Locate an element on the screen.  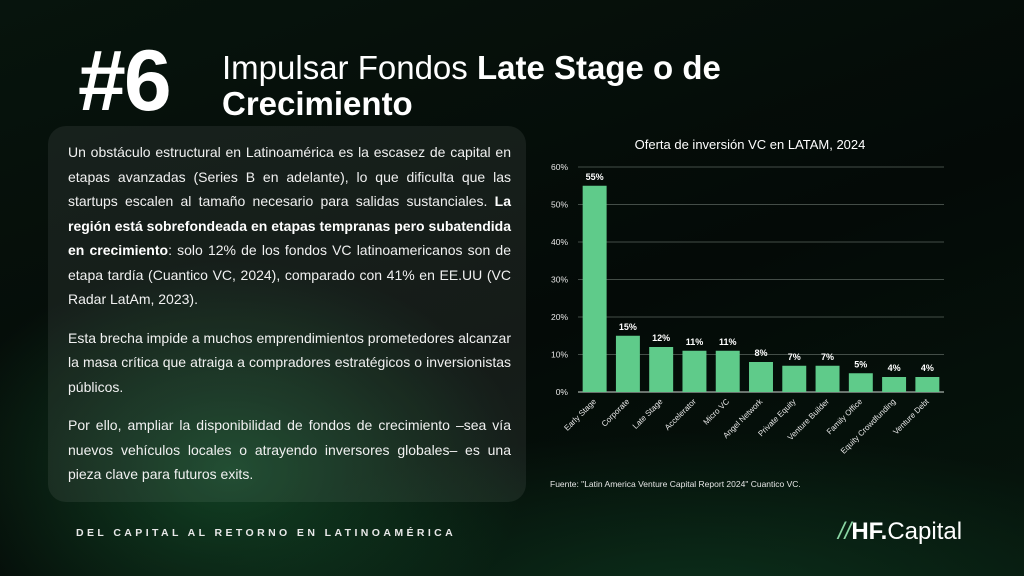
slide-number: #6 is located at coordinates (125, 81).